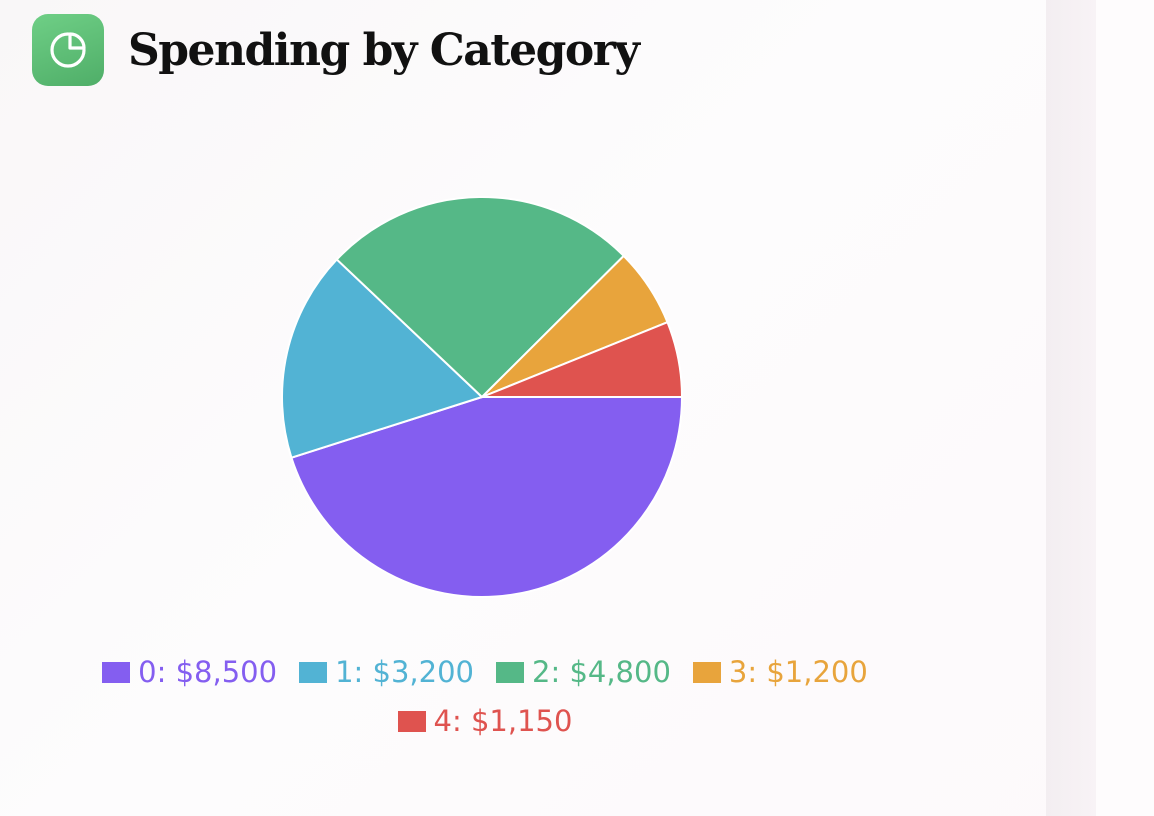  What do you see at coordinates (208, 672) in the screenshot?
I see `legend-label-0: 0: $8,500` at bounding box center [208, 672].